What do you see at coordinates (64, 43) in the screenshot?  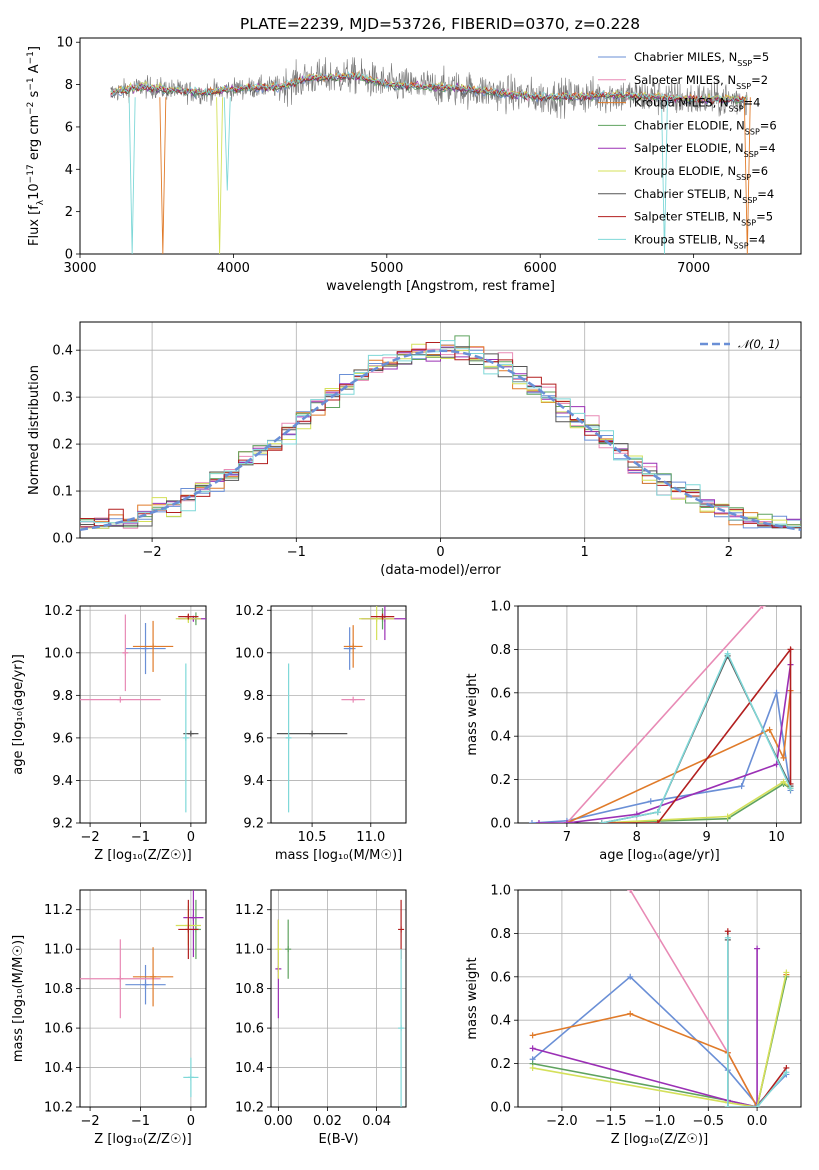 I see `y-tick-label: 10` at bounding box center [64, 43].